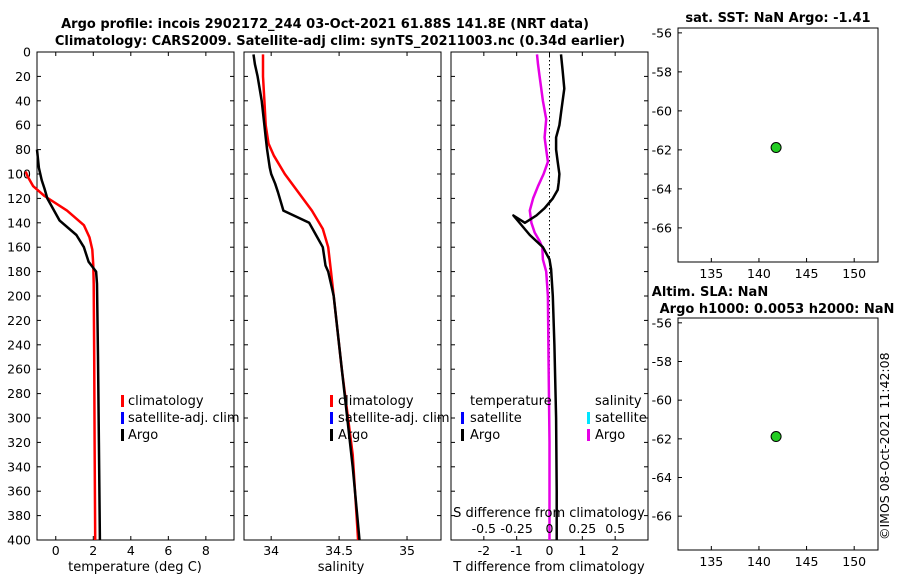 Image resolution: width=900 pixels, height=580 pixels. I want to click on depth-tick-label: 120, so click(19, 198).